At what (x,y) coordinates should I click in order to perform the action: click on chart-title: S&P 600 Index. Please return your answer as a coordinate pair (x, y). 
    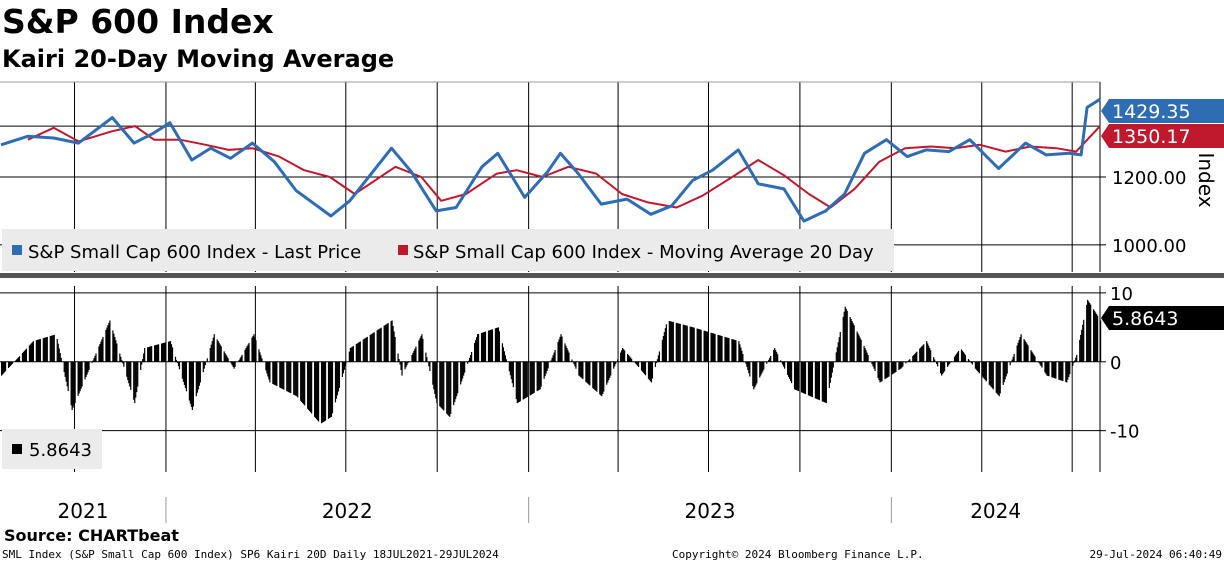
    Looking at the image, I should click on (138, 21).